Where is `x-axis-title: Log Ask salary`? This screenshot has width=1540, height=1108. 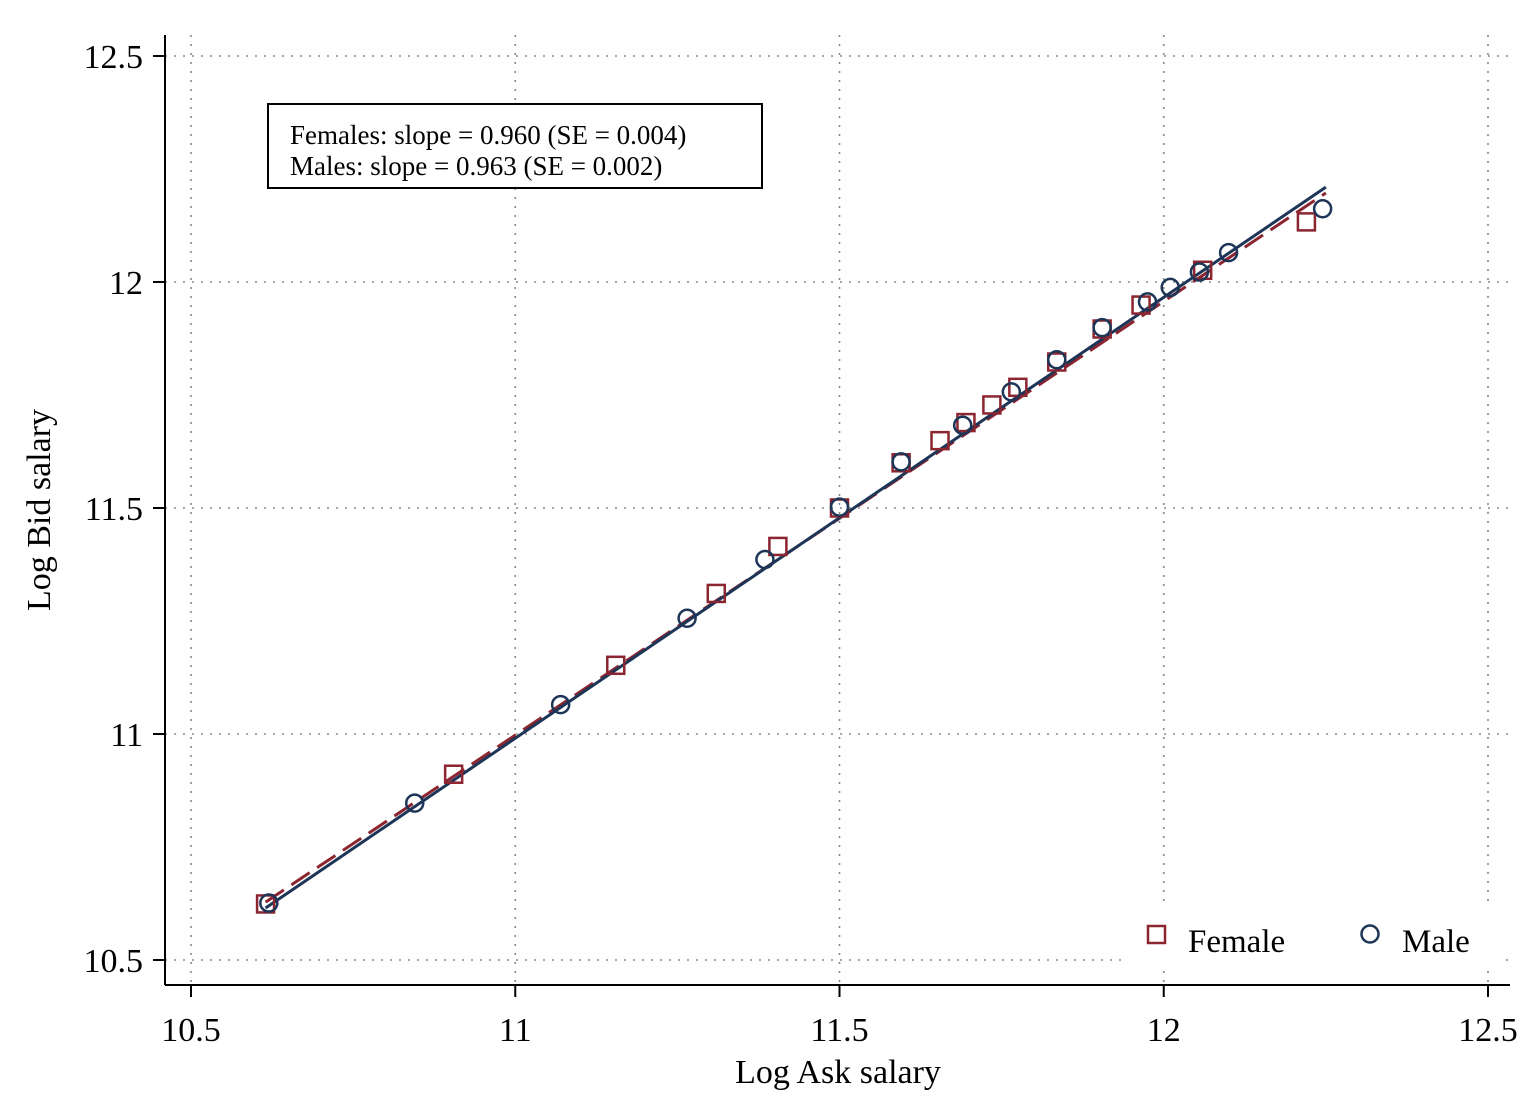 x-axis-title: Log Ask salary is located at coordinates (838, 1072).